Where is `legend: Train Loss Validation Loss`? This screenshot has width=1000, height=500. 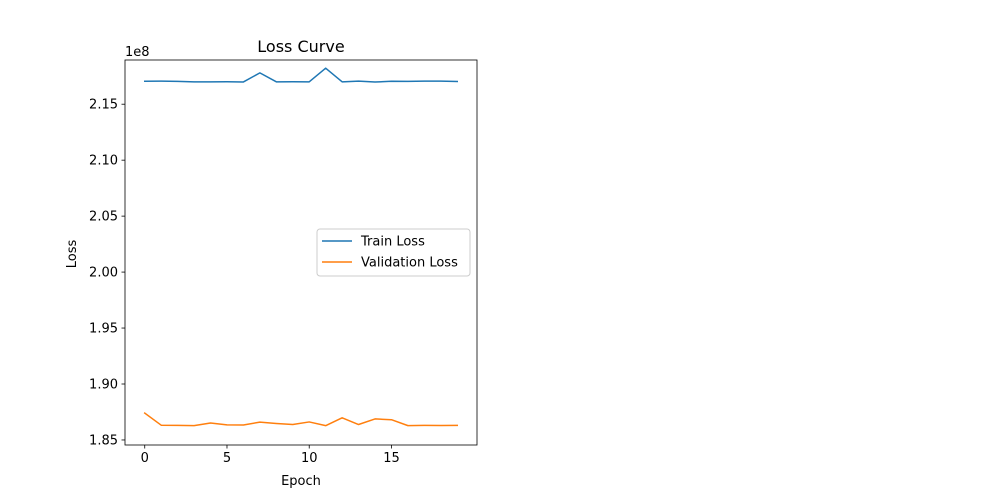
legend: Train Loss Validation Loss is located at coordinates (393, 252).